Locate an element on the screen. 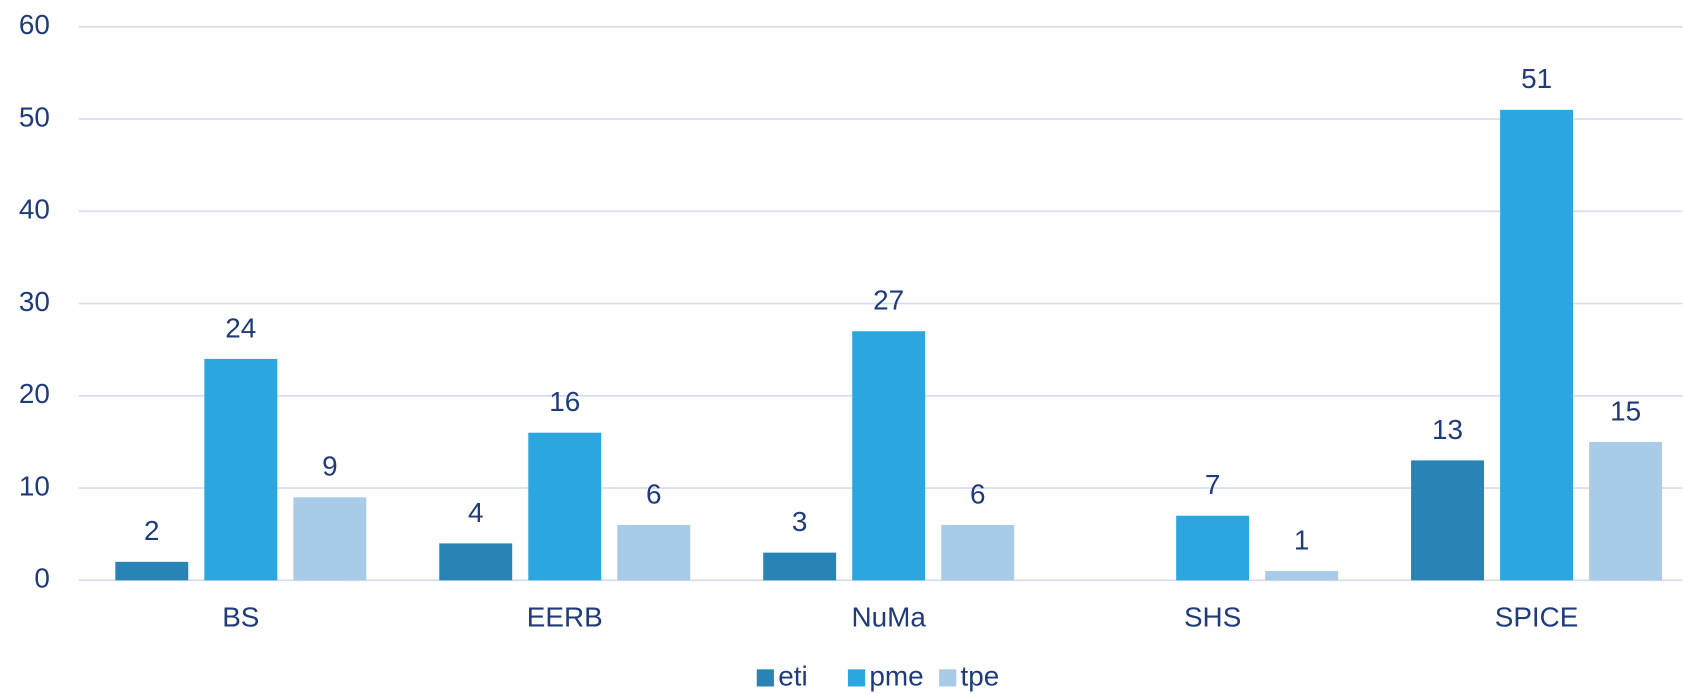  x-tick-label: EERB is located at coordinates (565, 616).